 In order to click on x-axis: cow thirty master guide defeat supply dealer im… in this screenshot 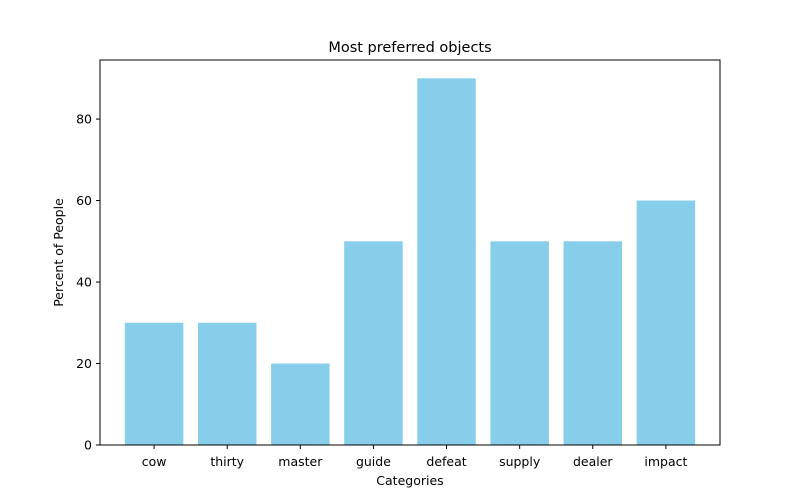, I will do `click(414, 457)`.